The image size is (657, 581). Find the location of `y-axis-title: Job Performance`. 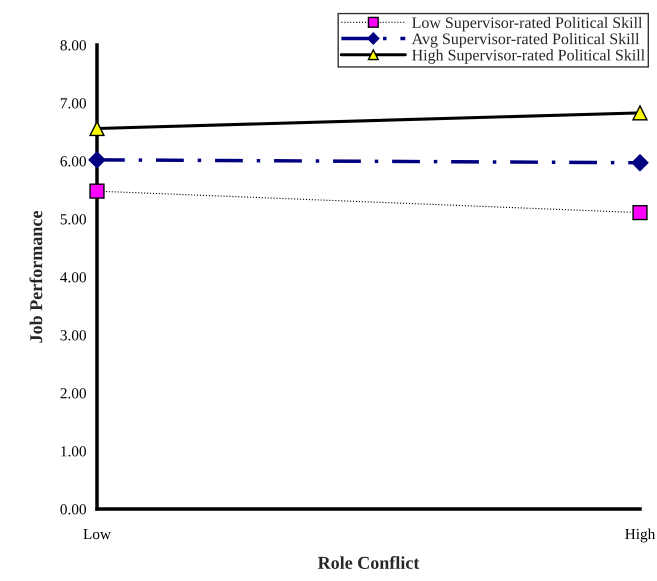

y-axis-title: Job Performance is located at coordinates (35, 277).